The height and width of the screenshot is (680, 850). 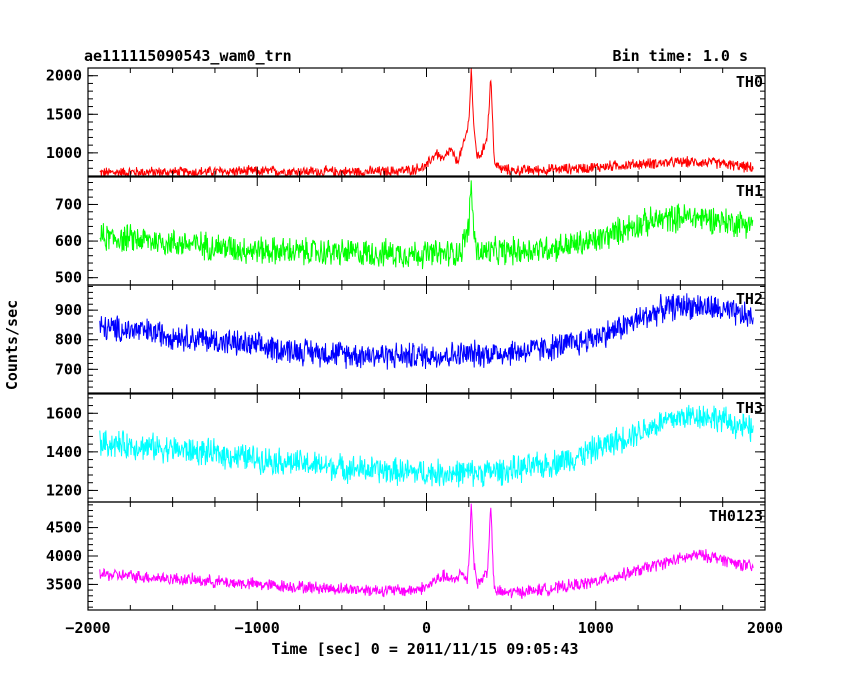 What do you see at coordinates (64, 556) in the screenshot?
I see `y-tick-label: 4000` at bounding box center [64, 556].